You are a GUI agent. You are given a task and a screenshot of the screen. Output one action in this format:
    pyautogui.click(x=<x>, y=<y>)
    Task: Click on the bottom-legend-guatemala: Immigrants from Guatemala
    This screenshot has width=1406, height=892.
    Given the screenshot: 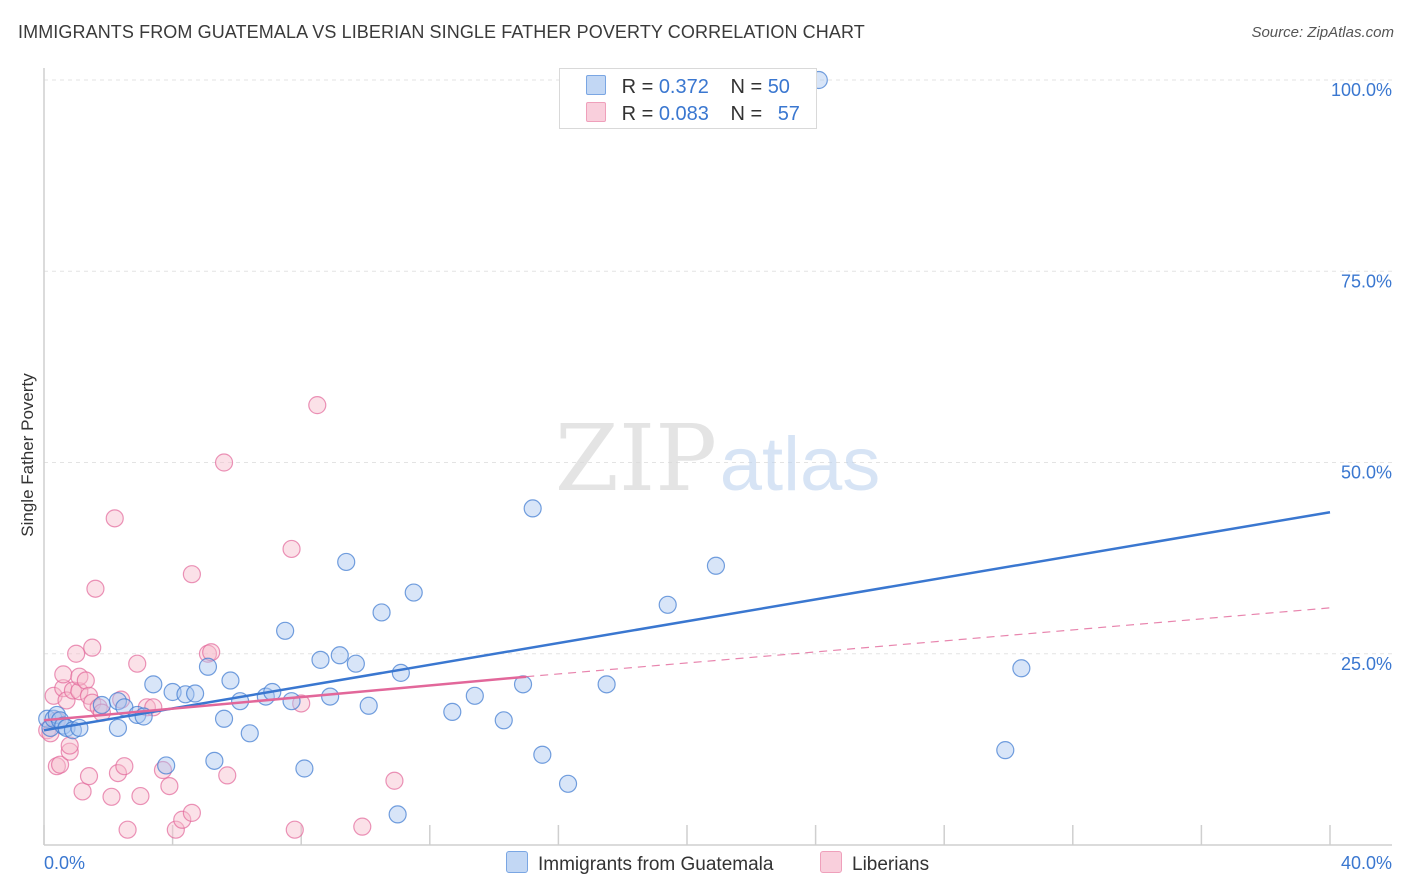 What is the action you would take?
    pyautogui.click(x=639, y=863)
    